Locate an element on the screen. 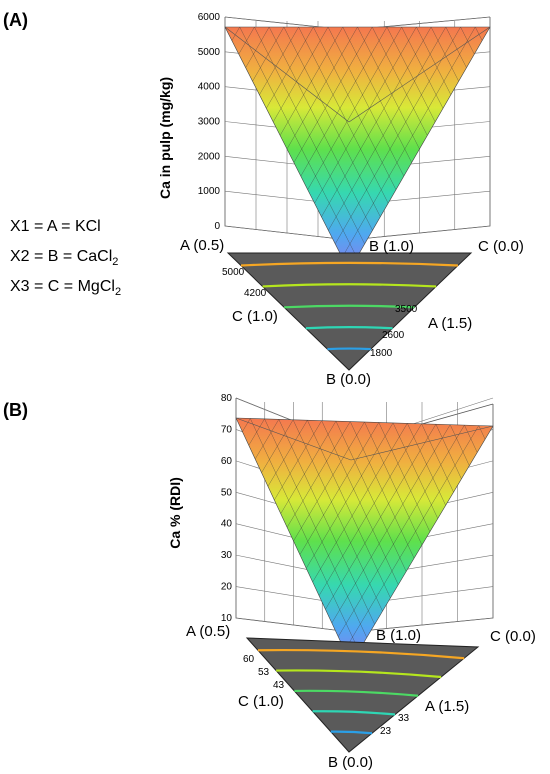 This screenshot has height=774, width=550. chart-a-contour-label-1800: 1800 is located at coordinates (381, 353).